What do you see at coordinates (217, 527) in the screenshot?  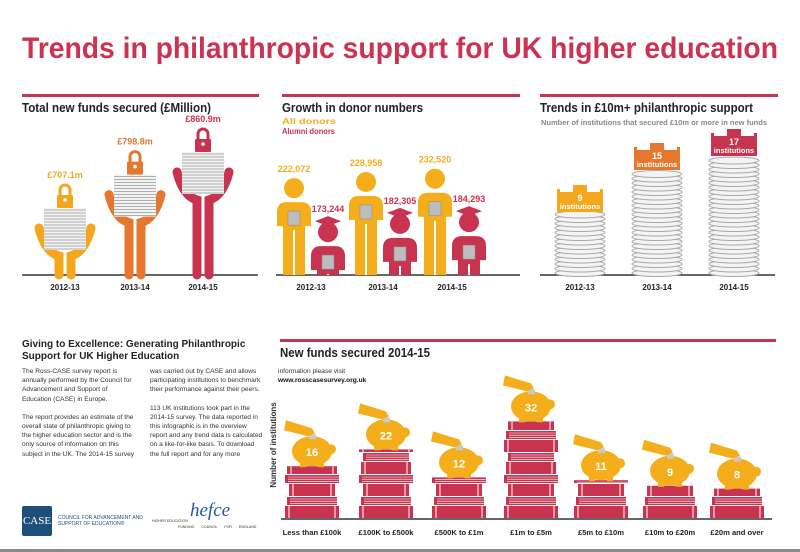 I see `hefce-logo-text: FUNDING COUNCIL FOR ENGLAND` at bounding box center [217, 527].